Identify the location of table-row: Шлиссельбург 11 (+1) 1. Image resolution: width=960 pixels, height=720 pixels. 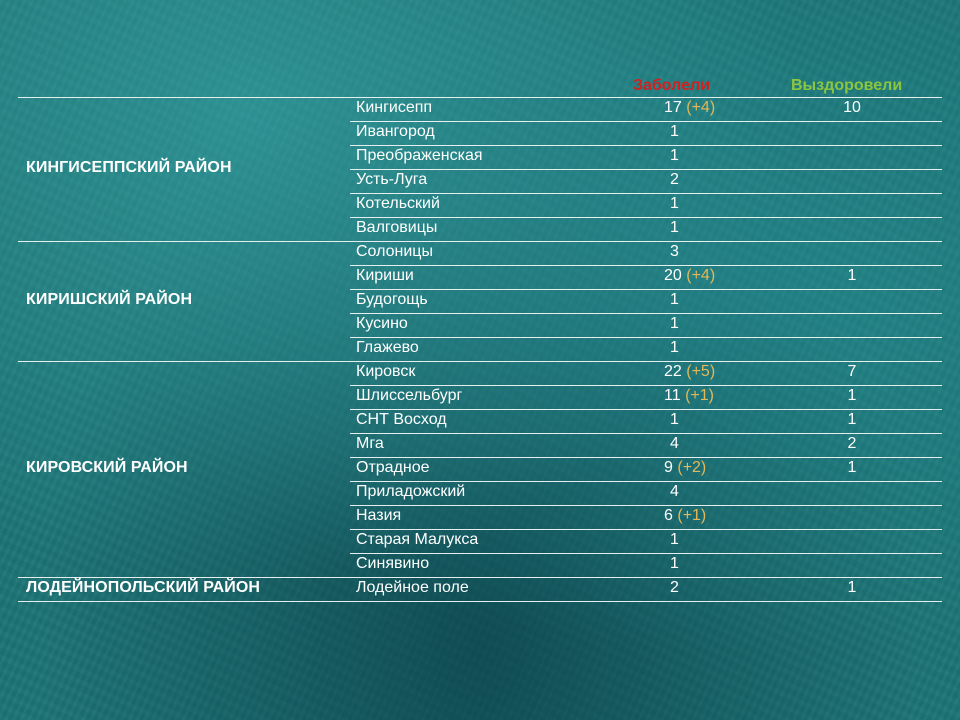
(646, 397).